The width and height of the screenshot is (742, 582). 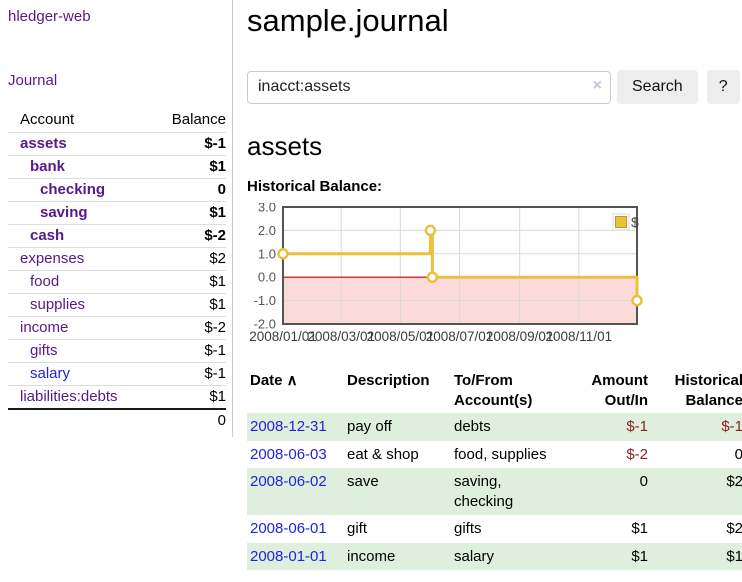 What do you see at coordinates (731, 426) in the screenshot?
I see `transaction-balance: $-1` at bounding box center [731, 426].